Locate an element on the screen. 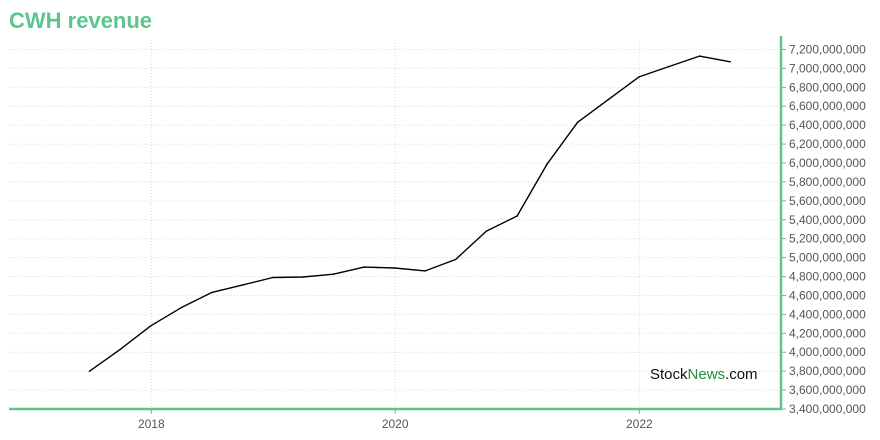  watermark-dotcom: .com is located at coordinates (741, 374).